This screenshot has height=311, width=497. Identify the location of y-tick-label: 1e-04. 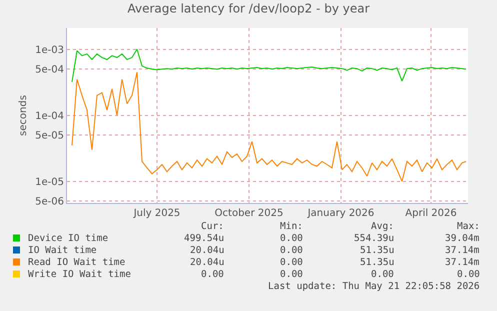
(49, 116).